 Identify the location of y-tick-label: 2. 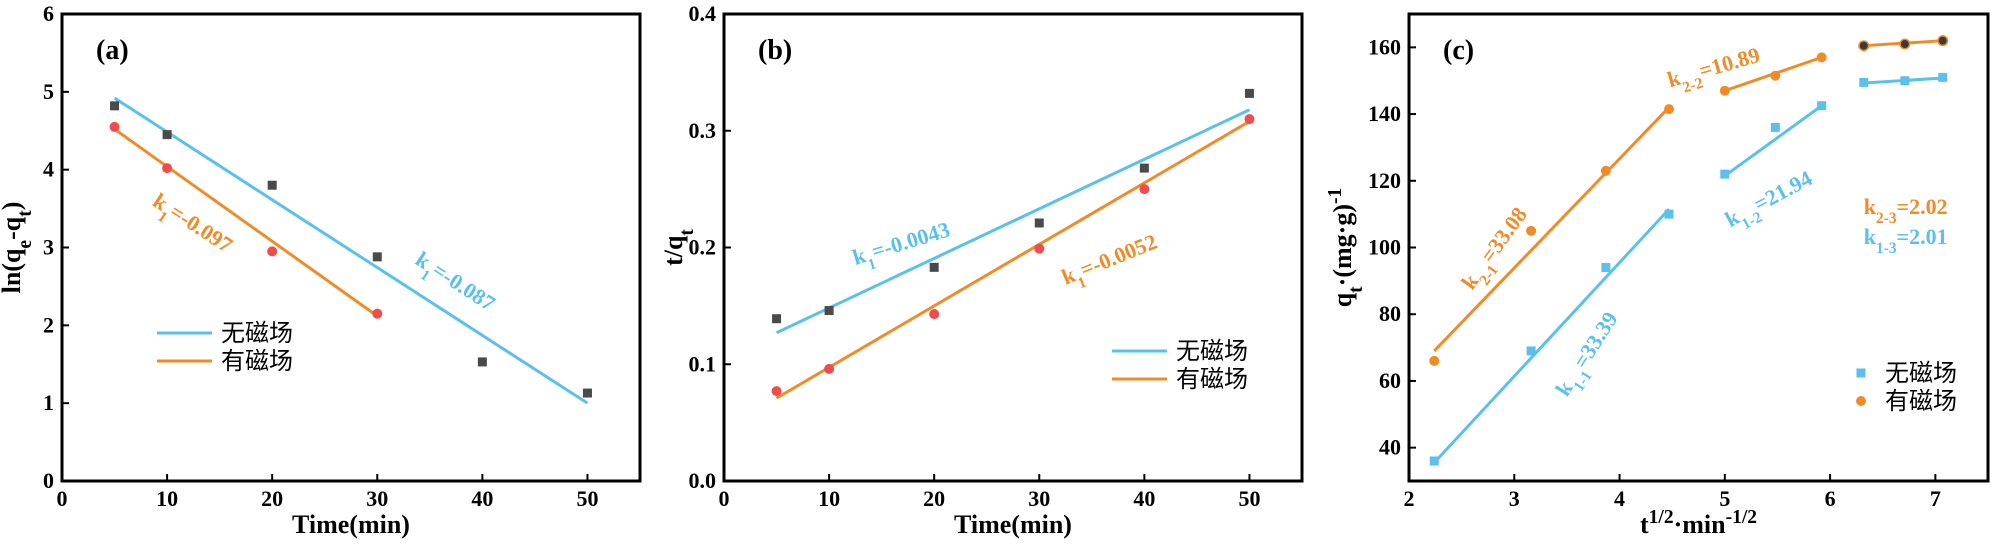
(48, 324).